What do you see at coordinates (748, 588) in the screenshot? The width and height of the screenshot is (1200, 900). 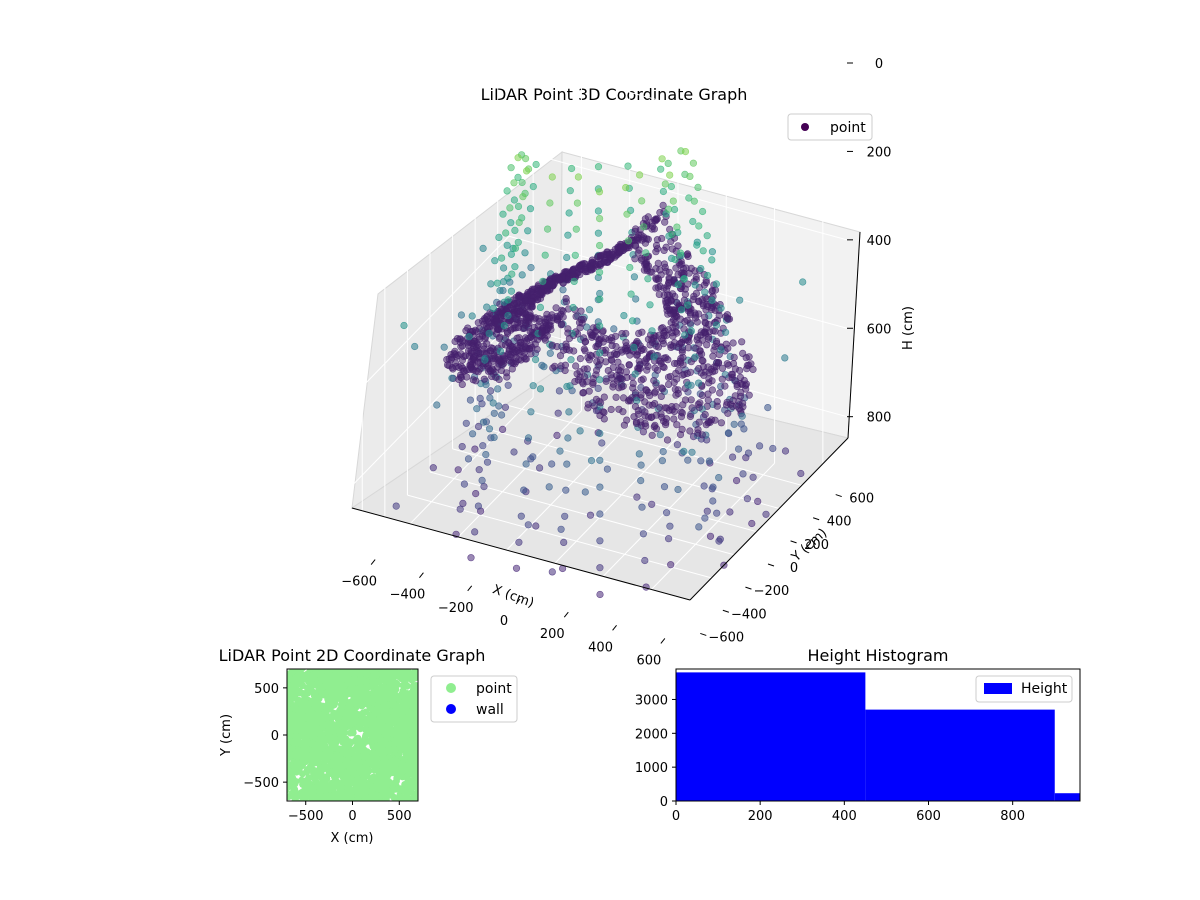 I see `y-tick-mark-3d` at bounding box center [748, 588].